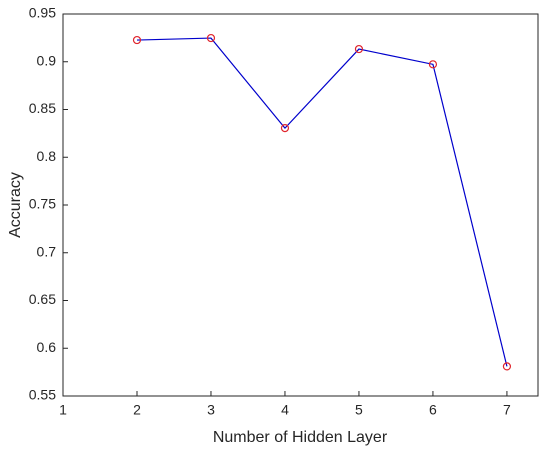 This screenshot has height=451, width=550. I want to click on y-tick-label: 0.6, so click(47, 347).